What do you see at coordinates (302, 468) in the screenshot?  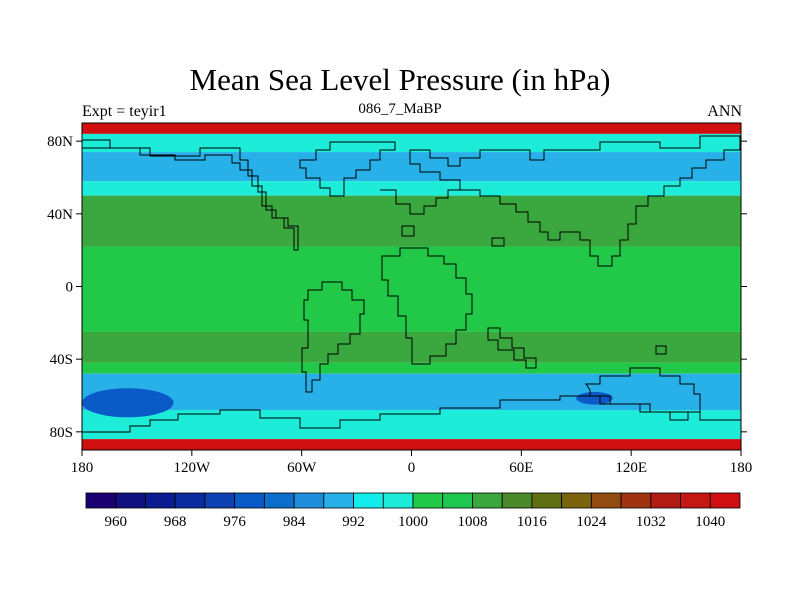 I see `x-tick-label-2: 60W` at bounding box center [302, 468].